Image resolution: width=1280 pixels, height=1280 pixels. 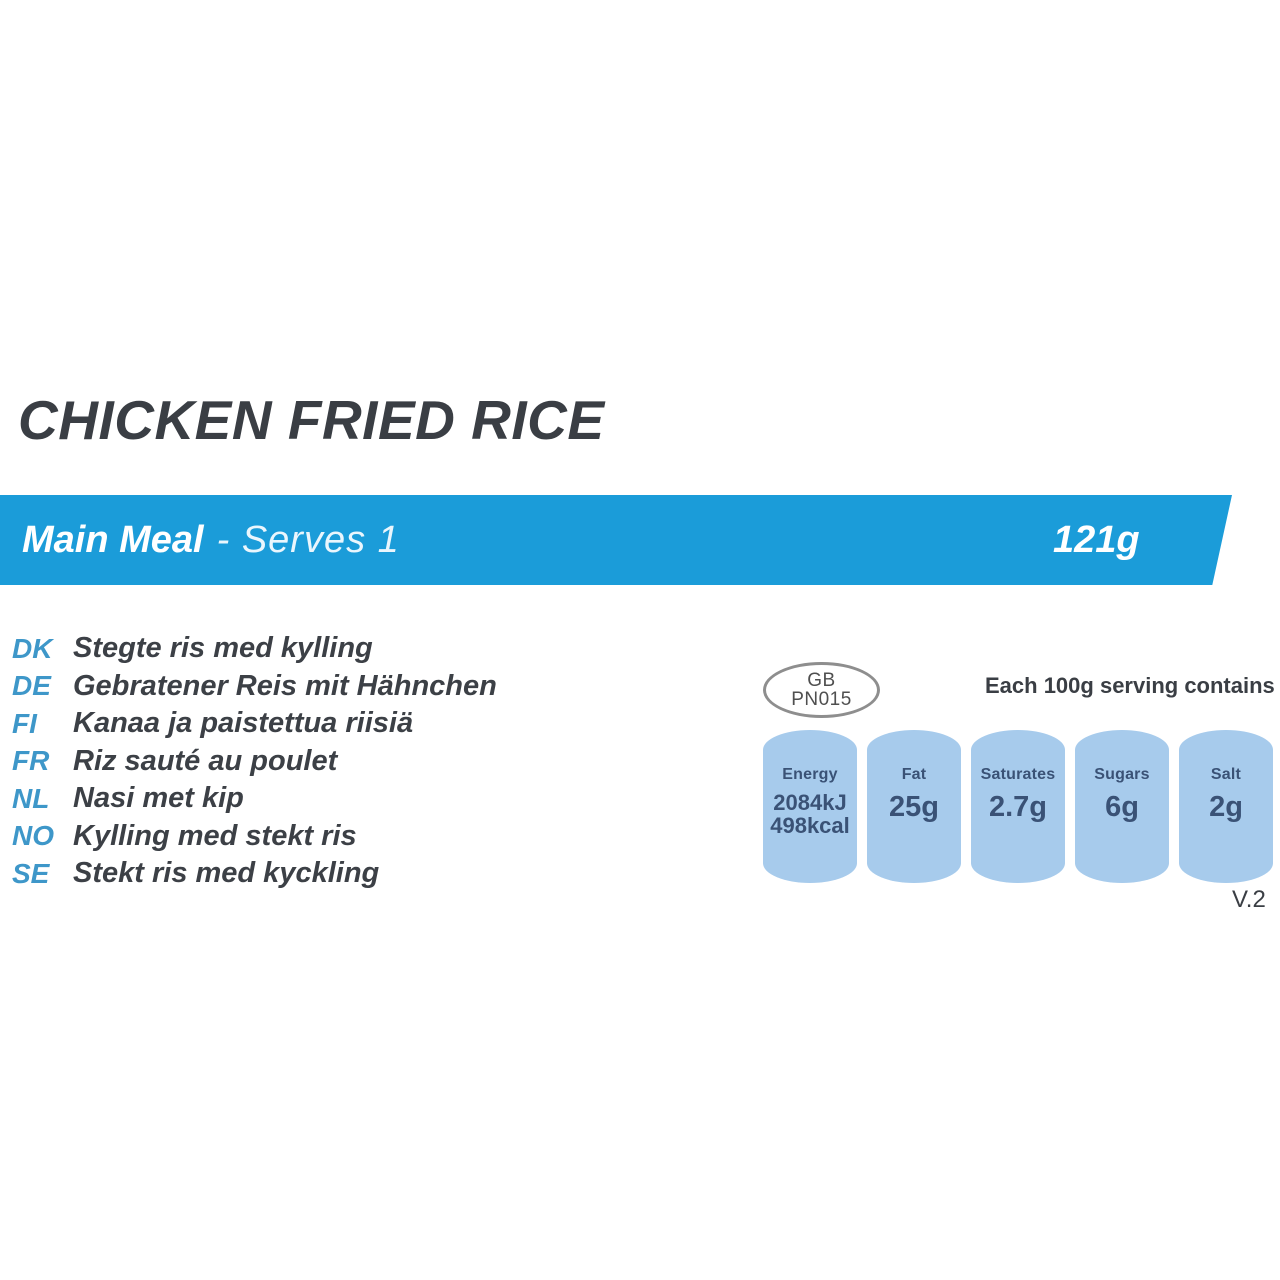 What do you see at coordinates (308, 539) in the screenshot?
I see `serves-label: - Serves 1` at bounding box center [308, 539].